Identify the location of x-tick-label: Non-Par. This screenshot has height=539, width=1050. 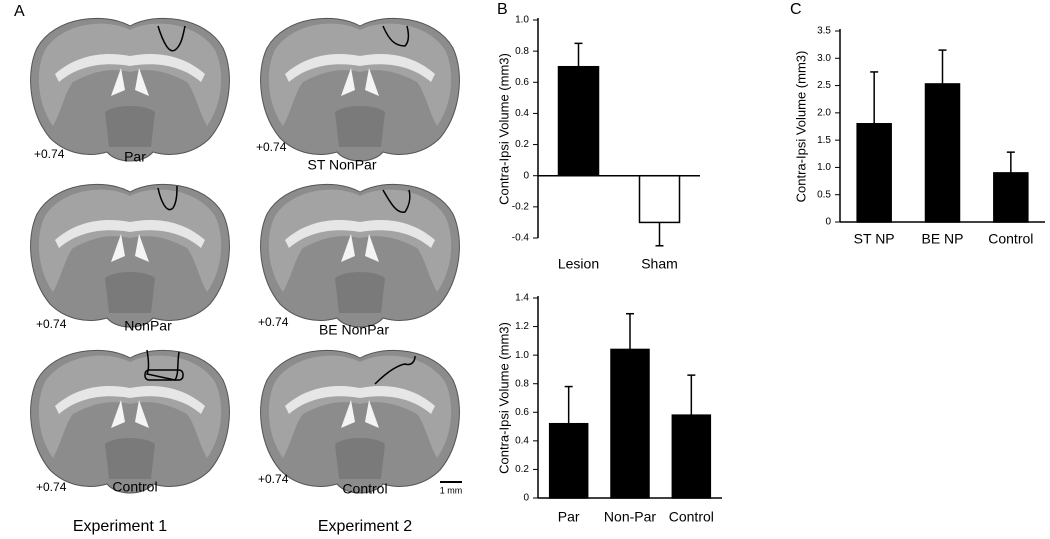
(630, 517).